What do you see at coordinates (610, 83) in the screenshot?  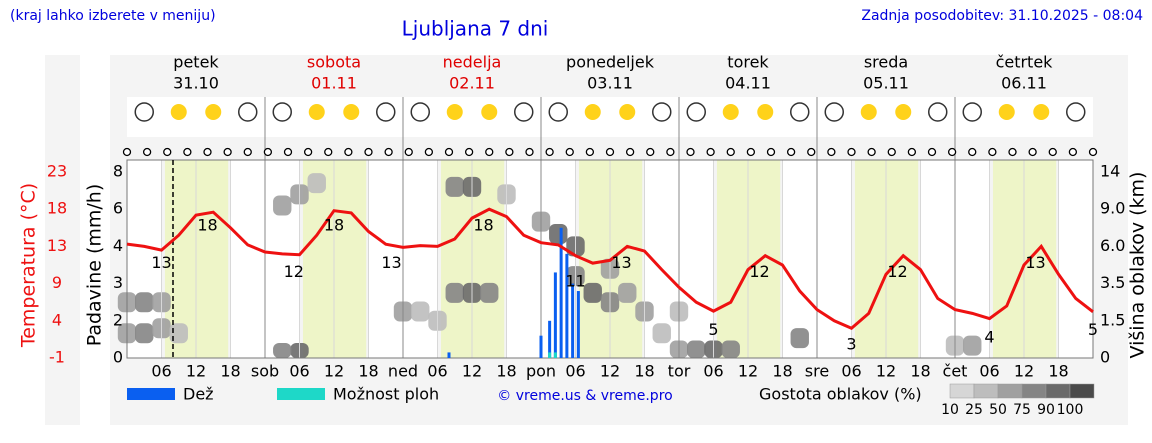 I see `day-date: 03.11` at bounding box center [610, 83].